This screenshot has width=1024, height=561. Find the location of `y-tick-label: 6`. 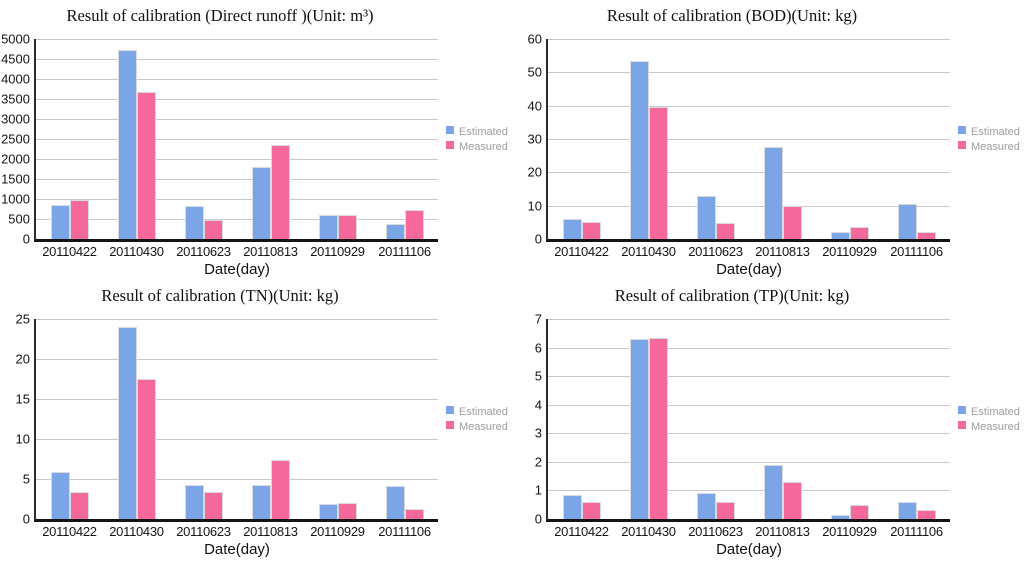

y-tick-label: 6 is located at coordinates (538, 348).